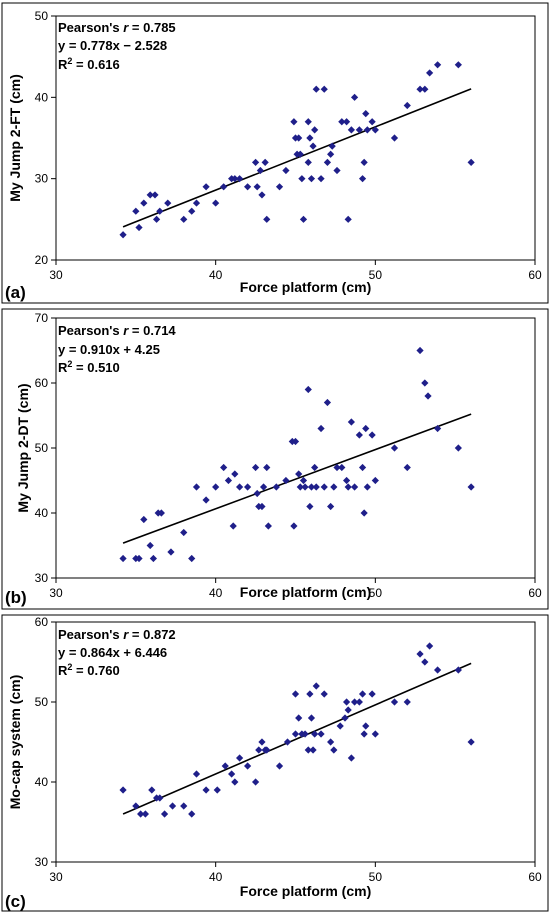  Describe the element at coordinates (42, 702) in the screenshot. I see `y-tick-label: 50` at that location.